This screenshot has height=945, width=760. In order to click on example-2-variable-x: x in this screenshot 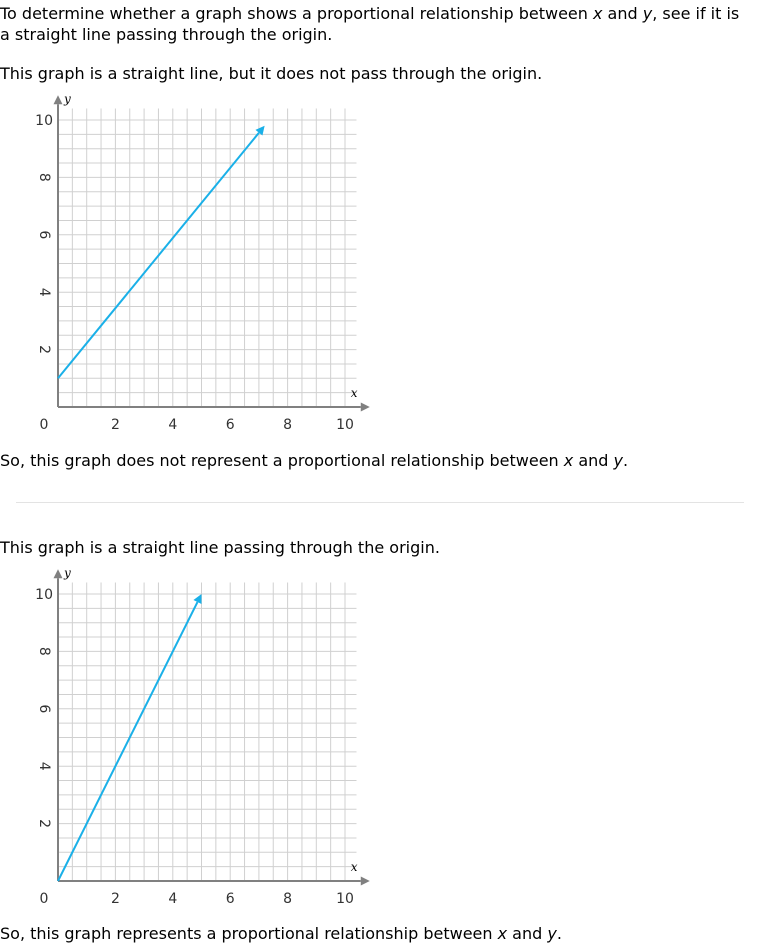, I will do `click(502, 933)`.